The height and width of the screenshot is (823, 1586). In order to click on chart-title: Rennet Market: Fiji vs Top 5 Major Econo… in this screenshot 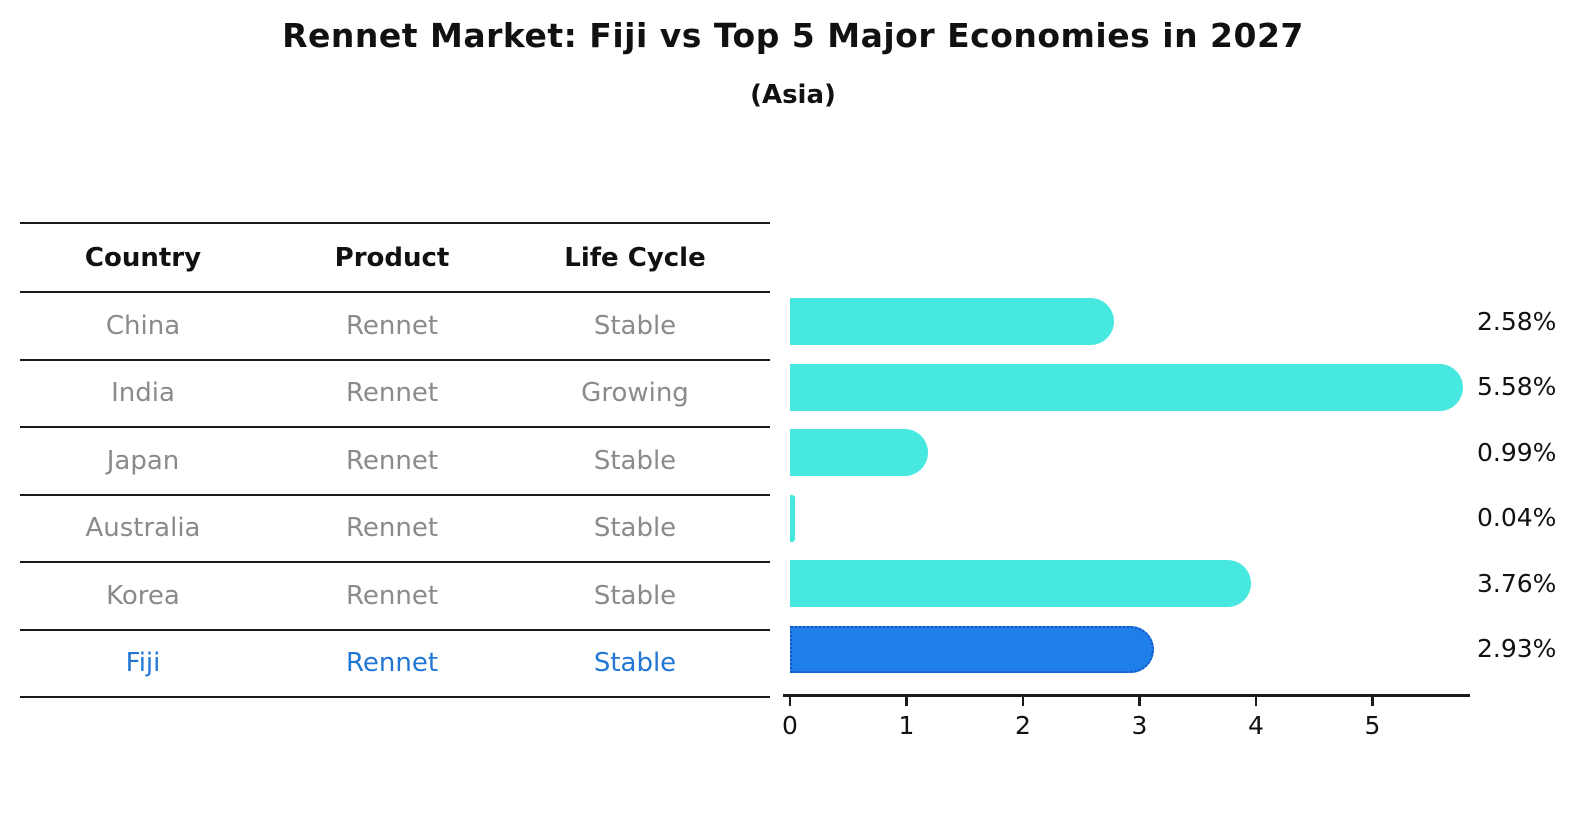, I will do `click(793, 35)`.